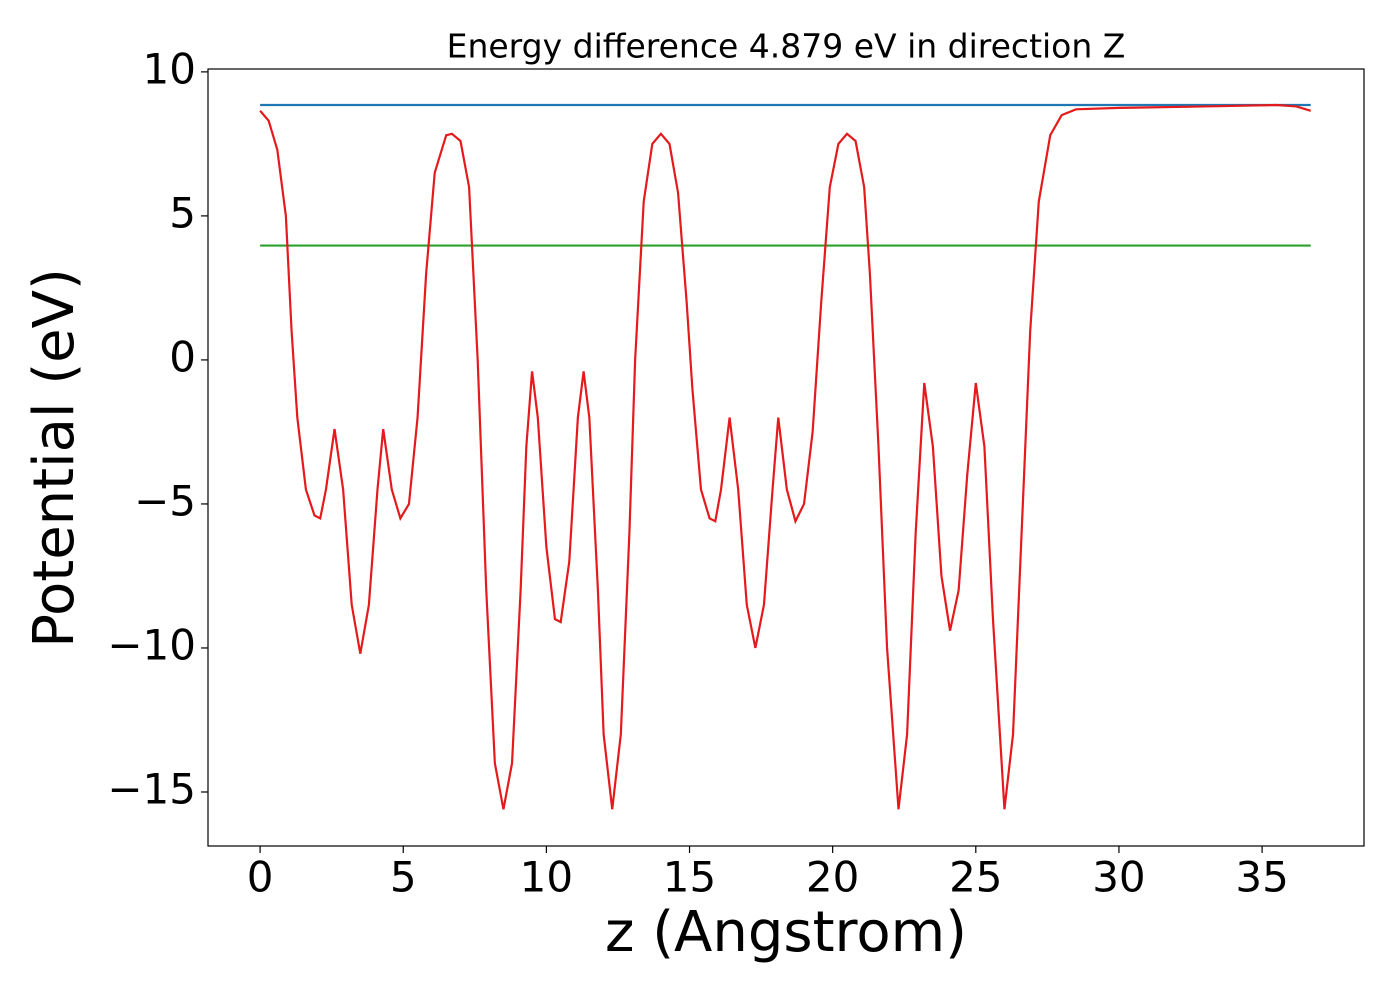 Image resolution: width=1400 pixels, height=1000 pixels. I want to click on y-tick-label: 5, so click(182, 212).